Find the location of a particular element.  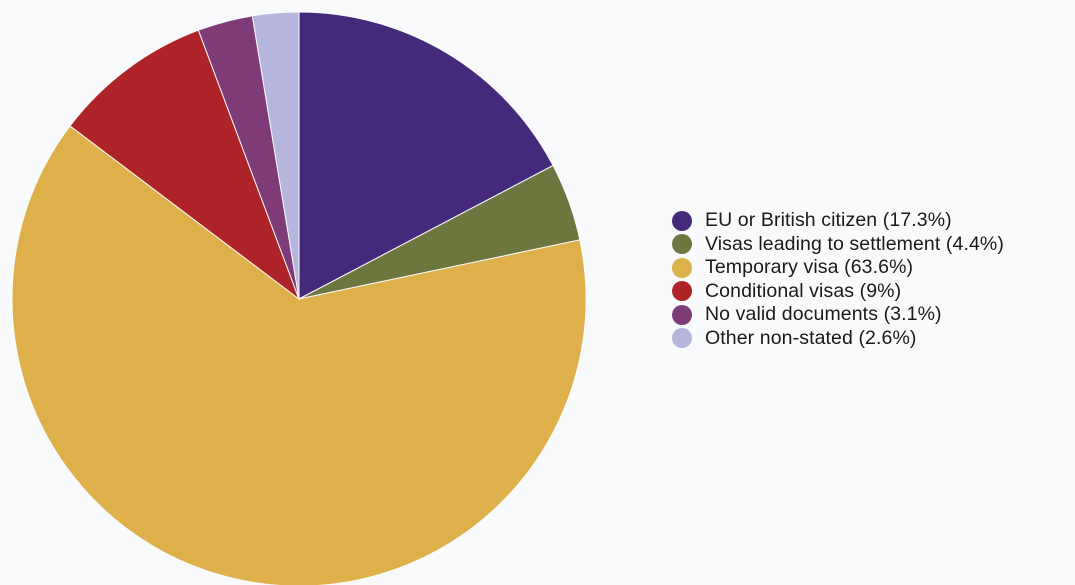

legend-item-conditional-visas: Conditional visas (9%) is located at coordinates (838, 292).